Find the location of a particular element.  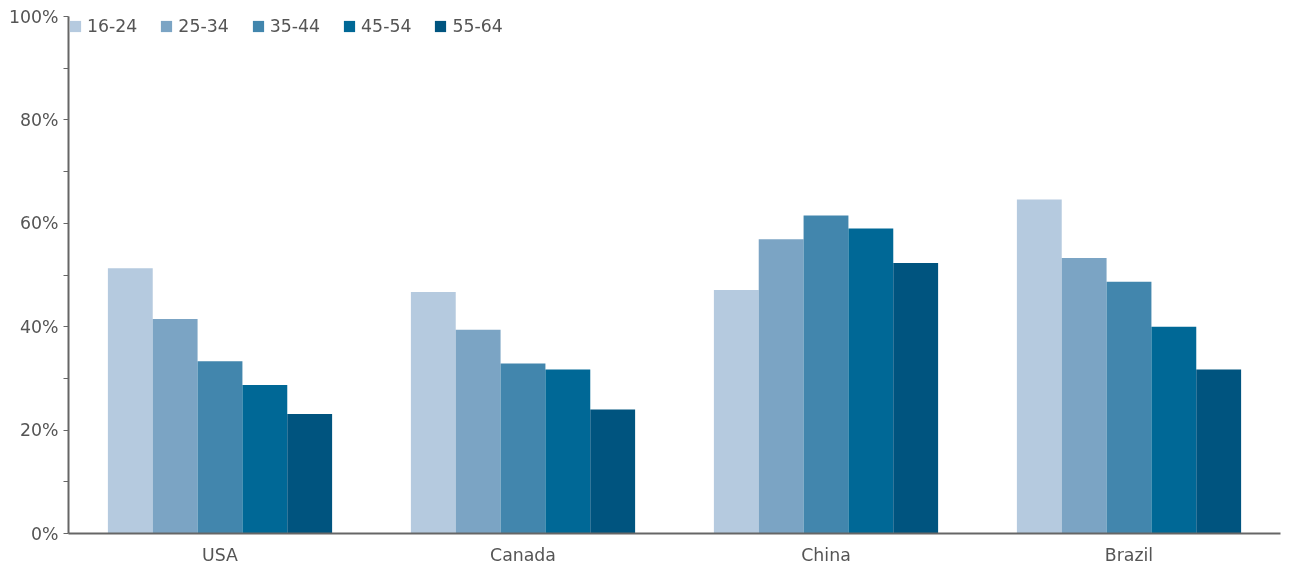

y-tick-label: 40% is located at coordinates (39, 326).